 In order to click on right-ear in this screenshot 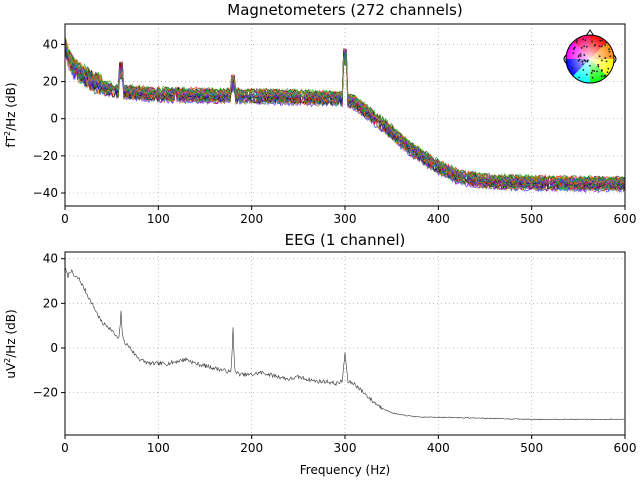, I will do `click(615, 59)`.